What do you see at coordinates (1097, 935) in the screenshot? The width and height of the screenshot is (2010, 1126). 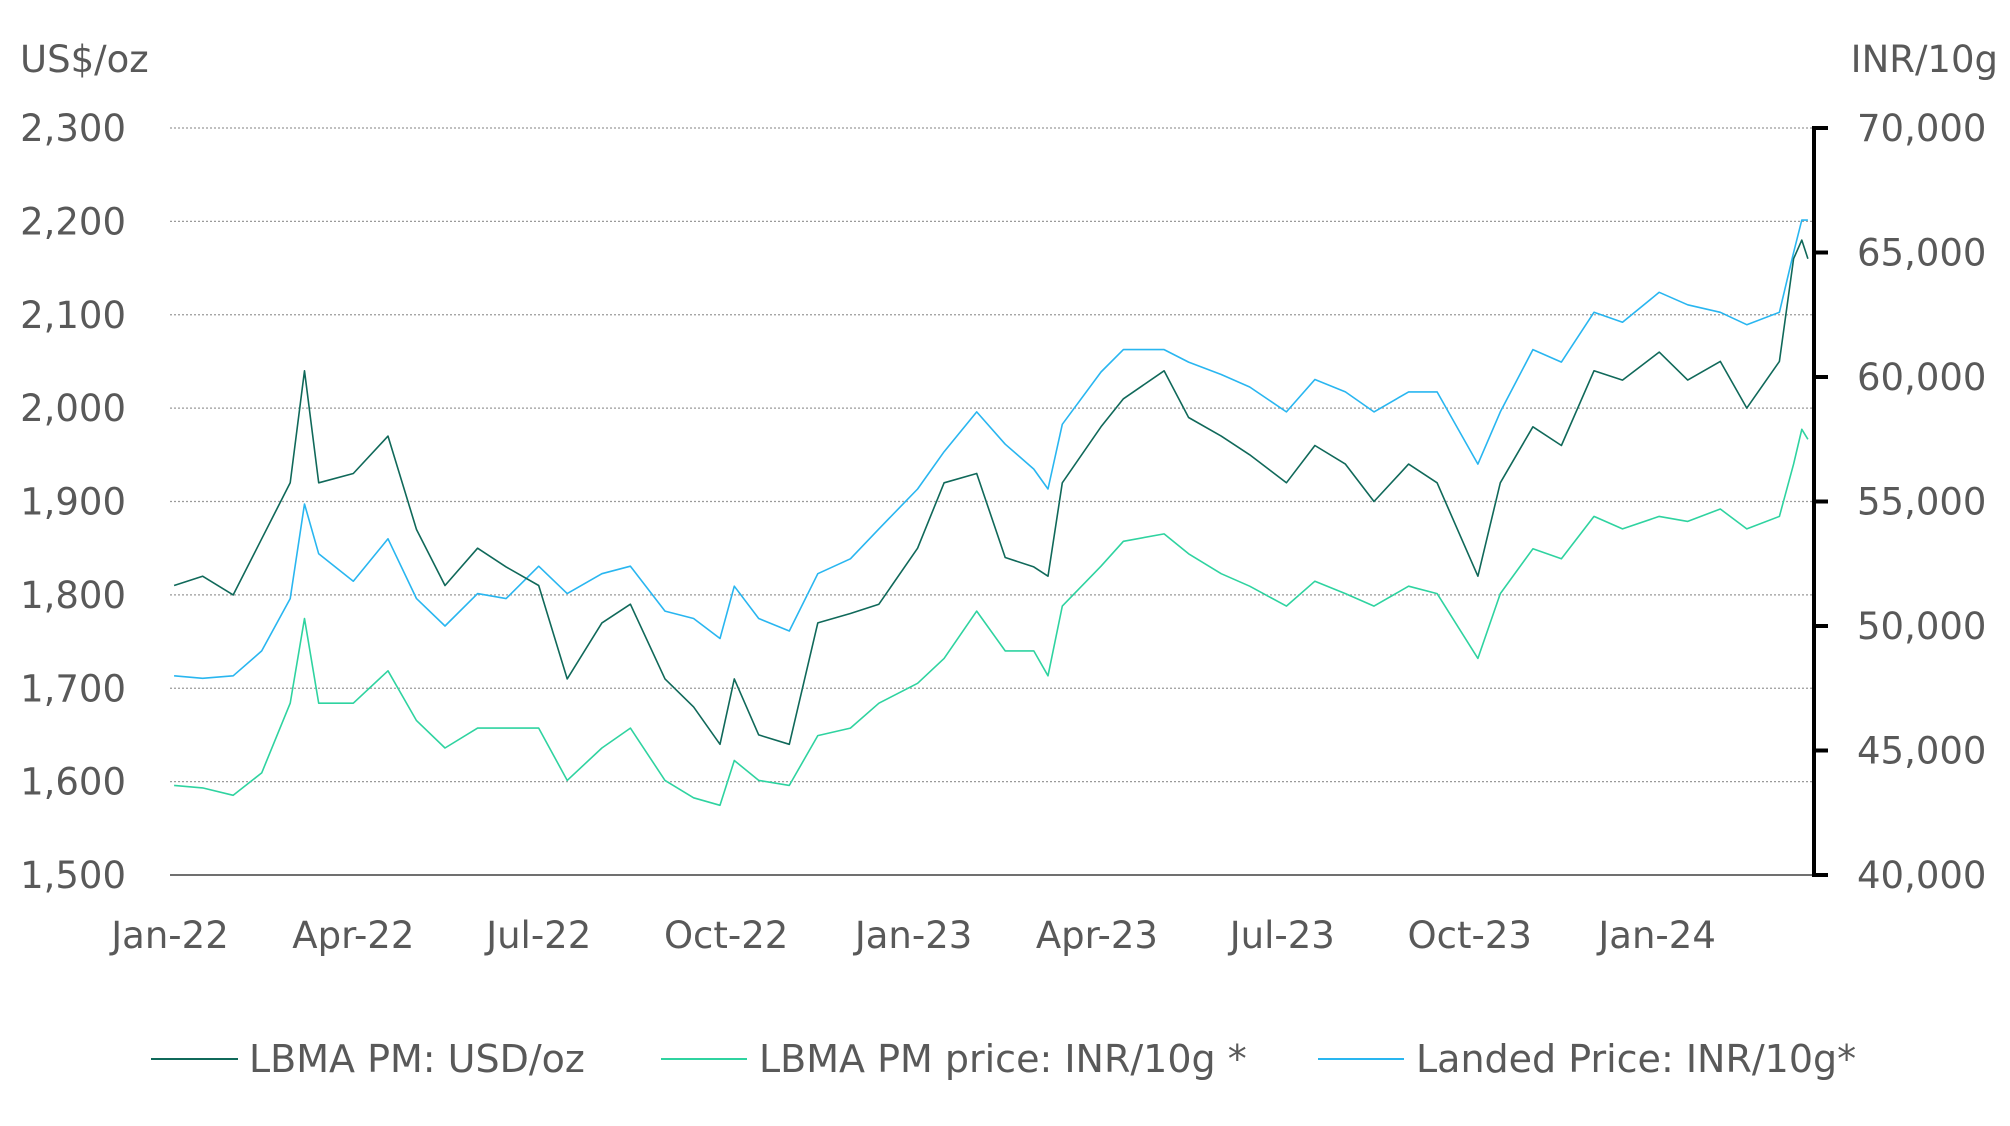 I see `x-tick-label: Apr-23` at bounding box center [1097, 935].